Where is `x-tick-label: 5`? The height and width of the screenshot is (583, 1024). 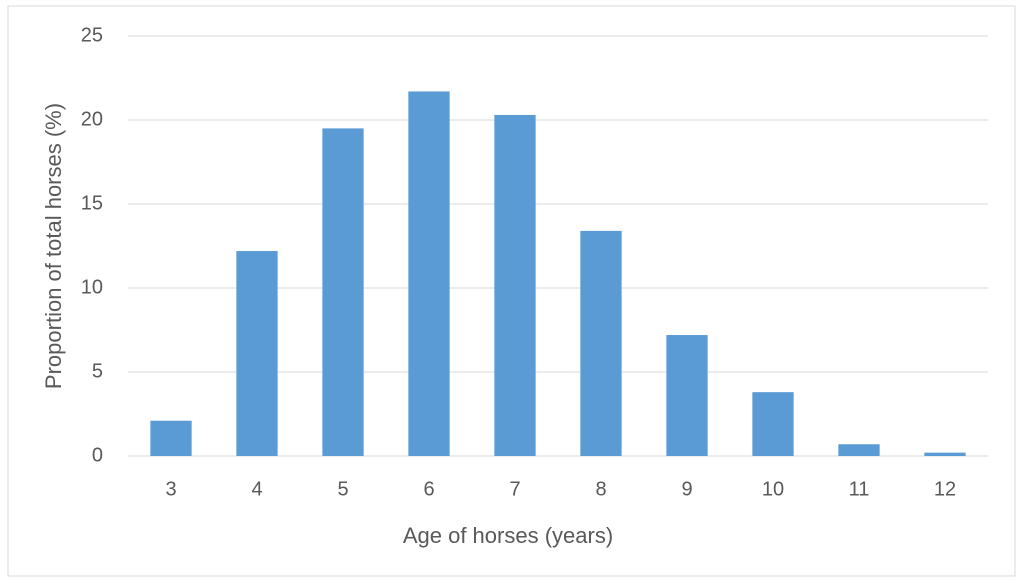 x-tick-label: 5 is located at coordinates (342, 489).